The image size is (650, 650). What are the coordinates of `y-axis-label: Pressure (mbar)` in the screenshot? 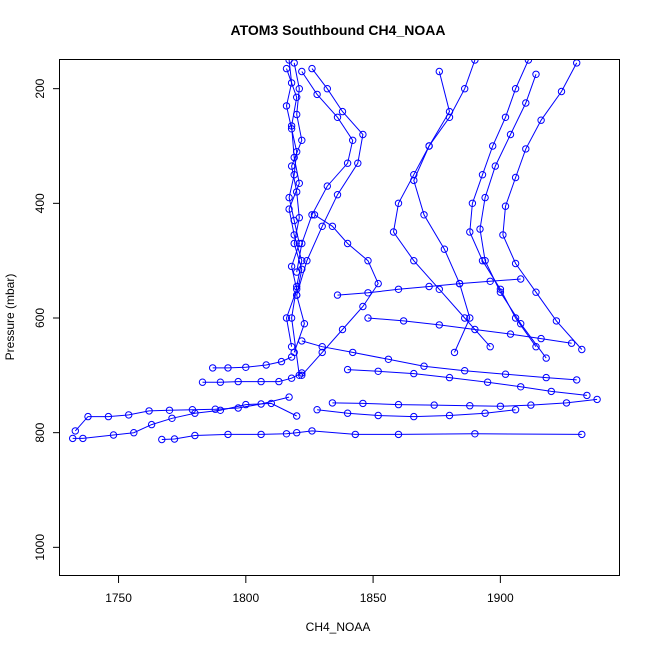 It's located at (10, 317).